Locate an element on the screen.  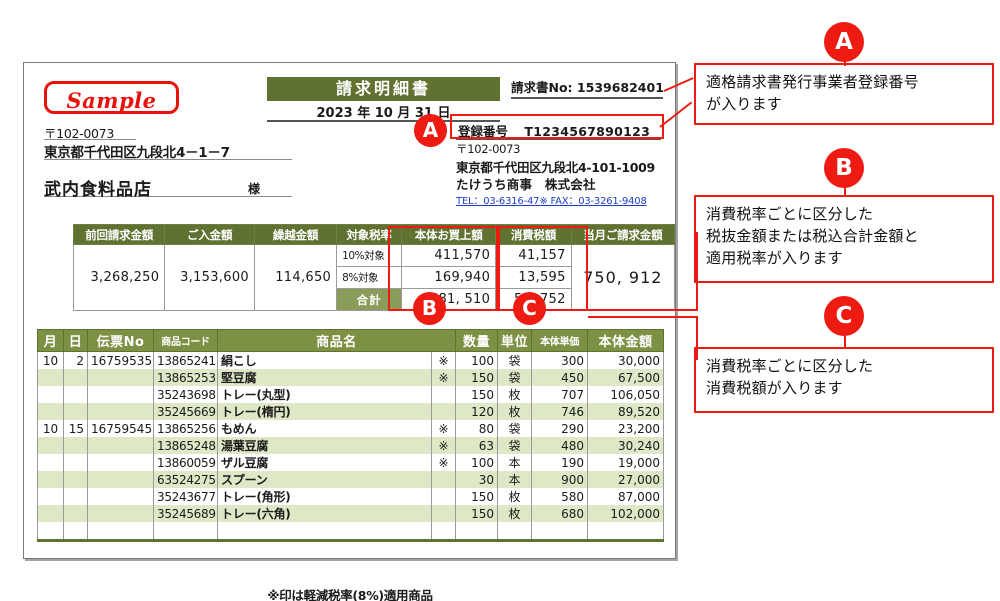
customer-zip: 〒102-0073 is located at coordinates (90, 132).